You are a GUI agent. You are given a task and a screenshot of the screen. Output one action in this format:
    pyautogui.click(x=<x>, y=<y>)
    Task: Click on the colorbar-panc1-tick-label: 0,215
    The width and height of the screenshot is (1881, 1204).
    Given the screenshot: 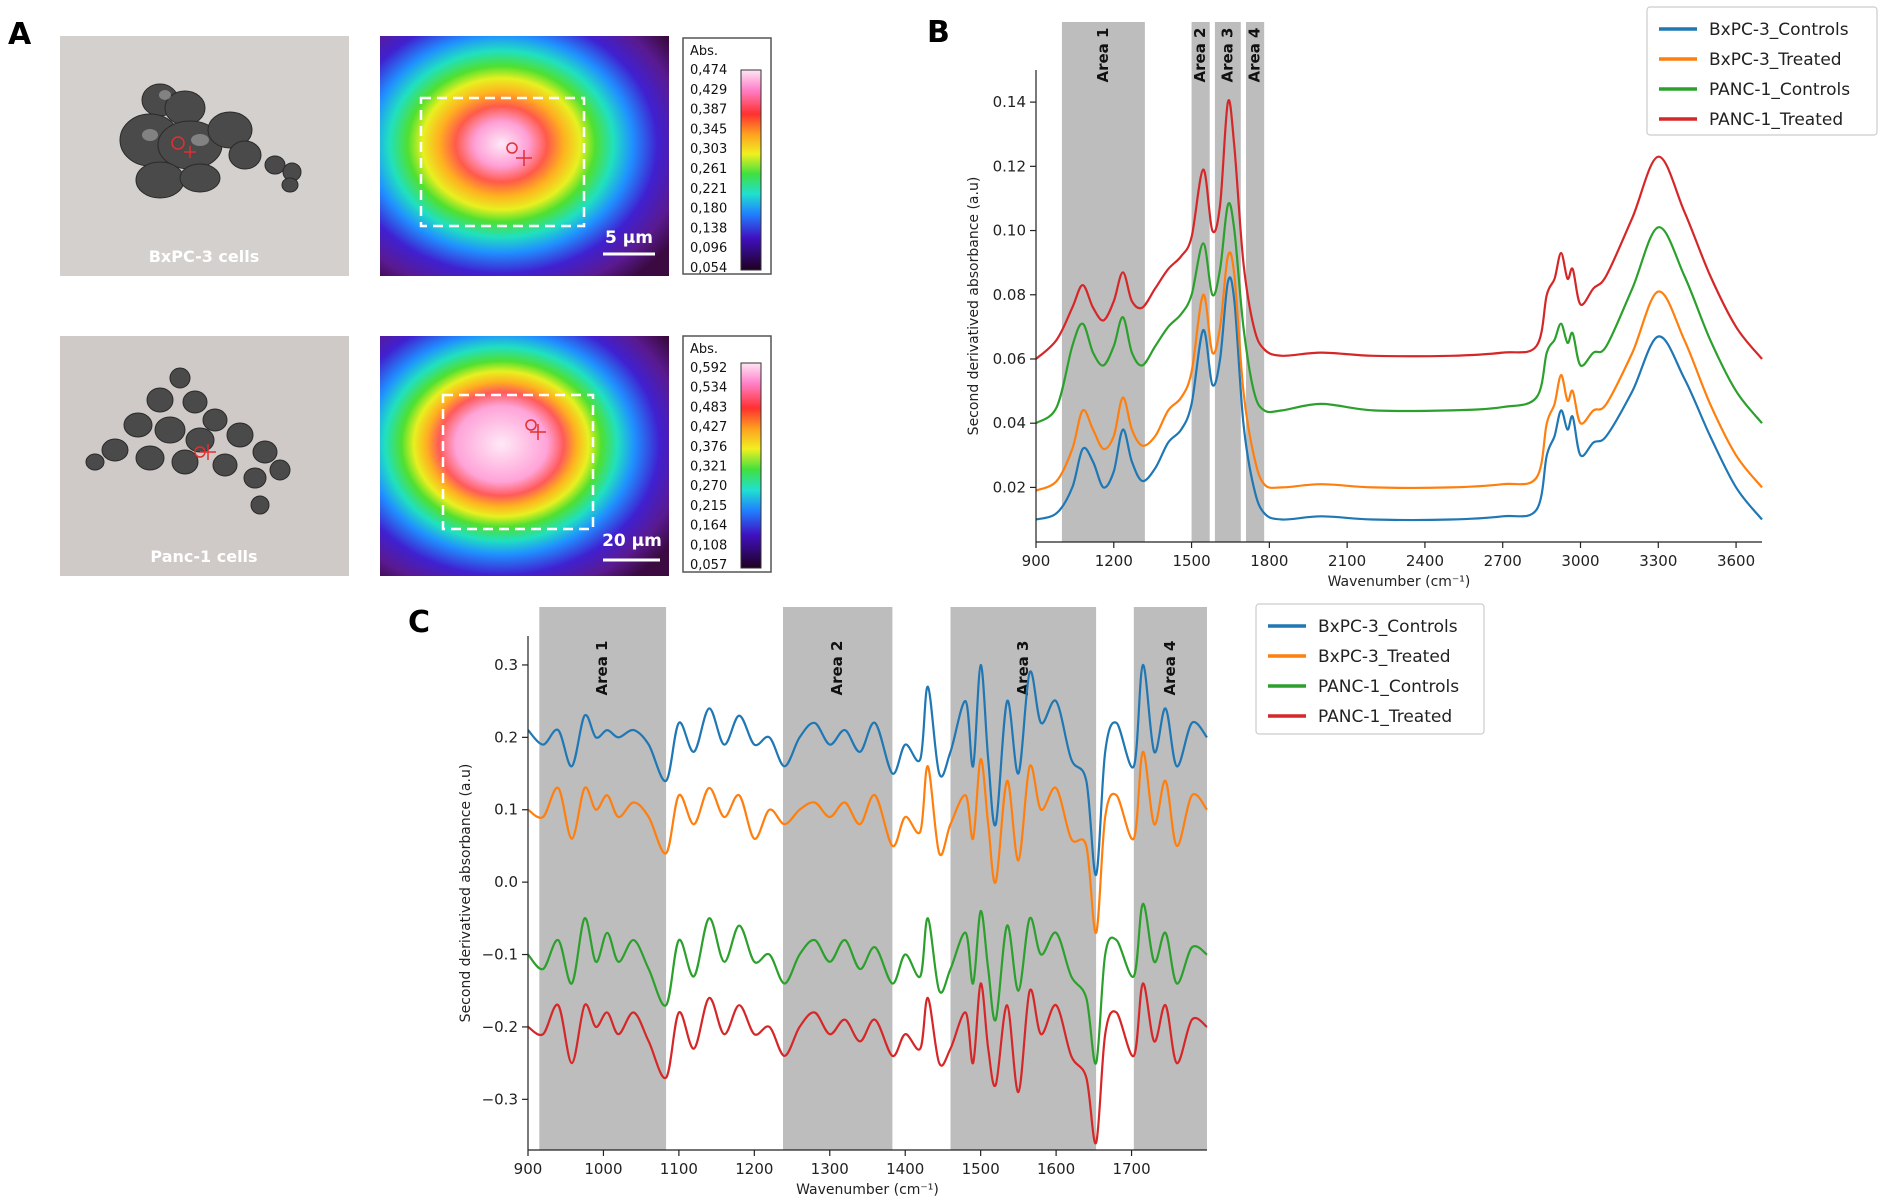 What is the action you would take?
    pyautogui.click(x=708, y=506)
    